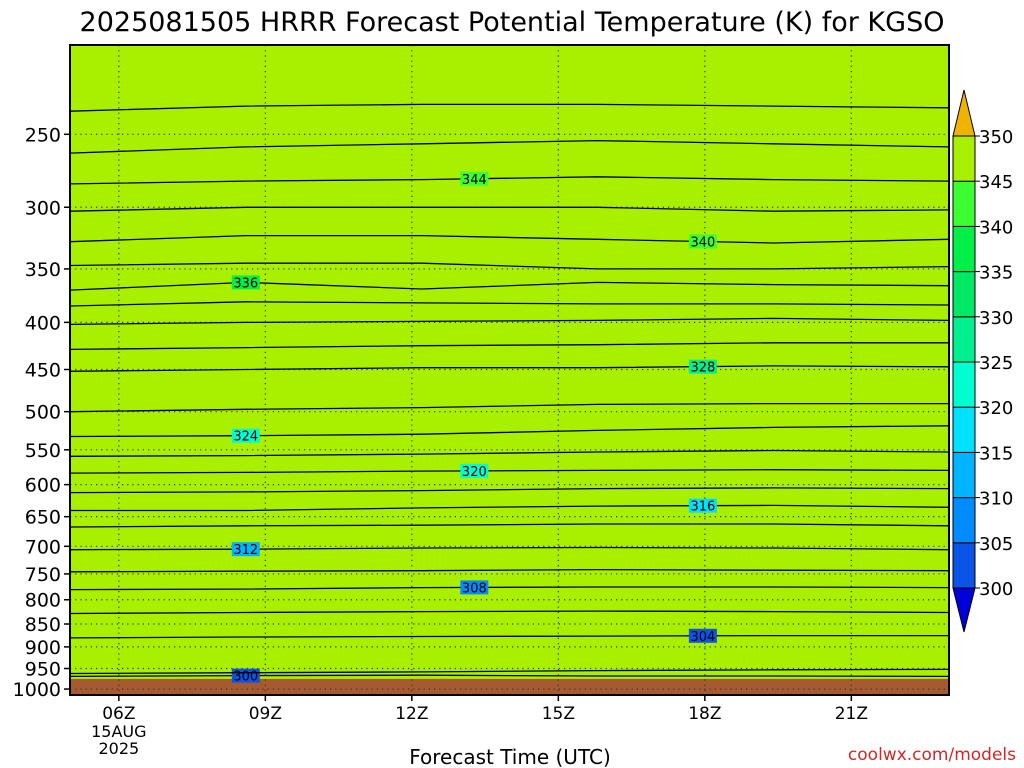  What do you see at coordinates (43, 371) in the screenshot?
I see `y-tick-label: 450` at bounding box center [43, 371].